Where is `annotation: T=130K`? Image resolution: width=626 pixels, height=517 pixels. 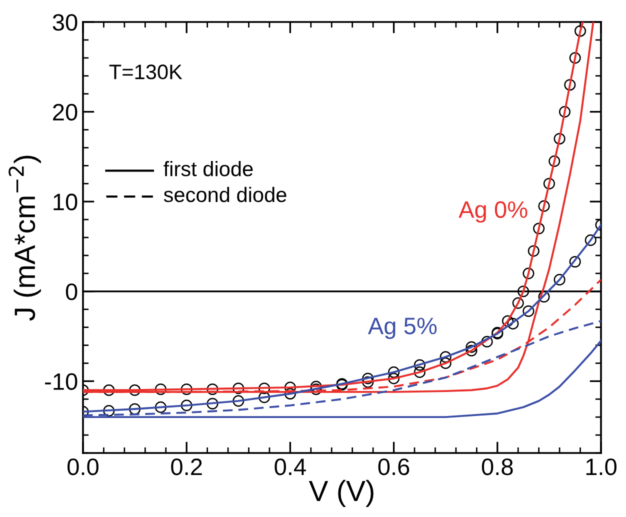
annotation: T=130K is located at coordinates (145, 72).